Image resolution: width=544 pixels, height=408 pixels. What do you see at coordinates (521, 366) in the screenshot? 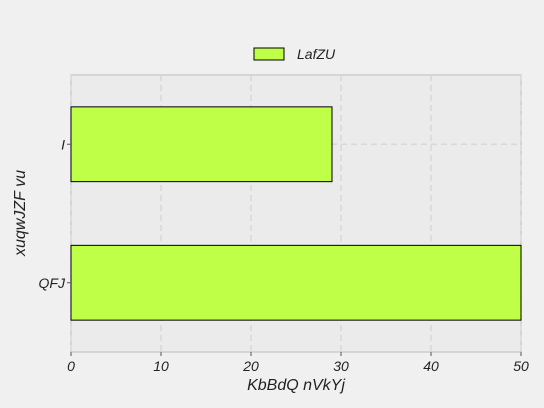
I see `x-tick-label: 50` at bounding box center [521, 366].